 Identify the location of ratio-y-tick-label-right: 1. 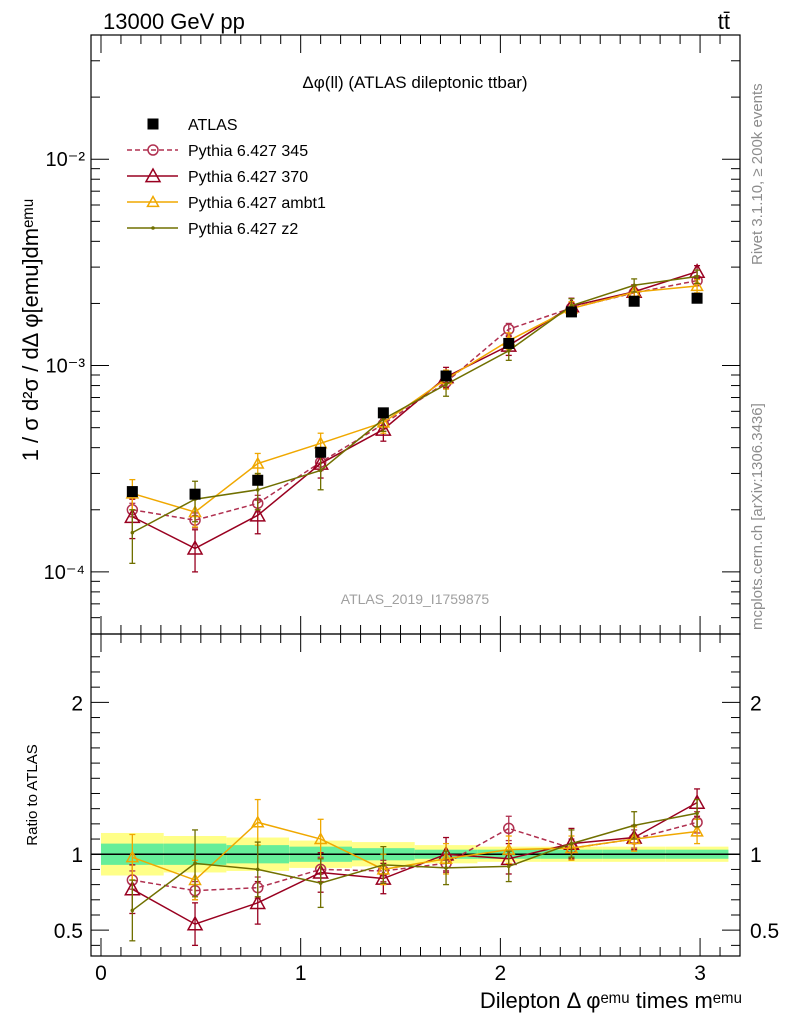
(756, 855).